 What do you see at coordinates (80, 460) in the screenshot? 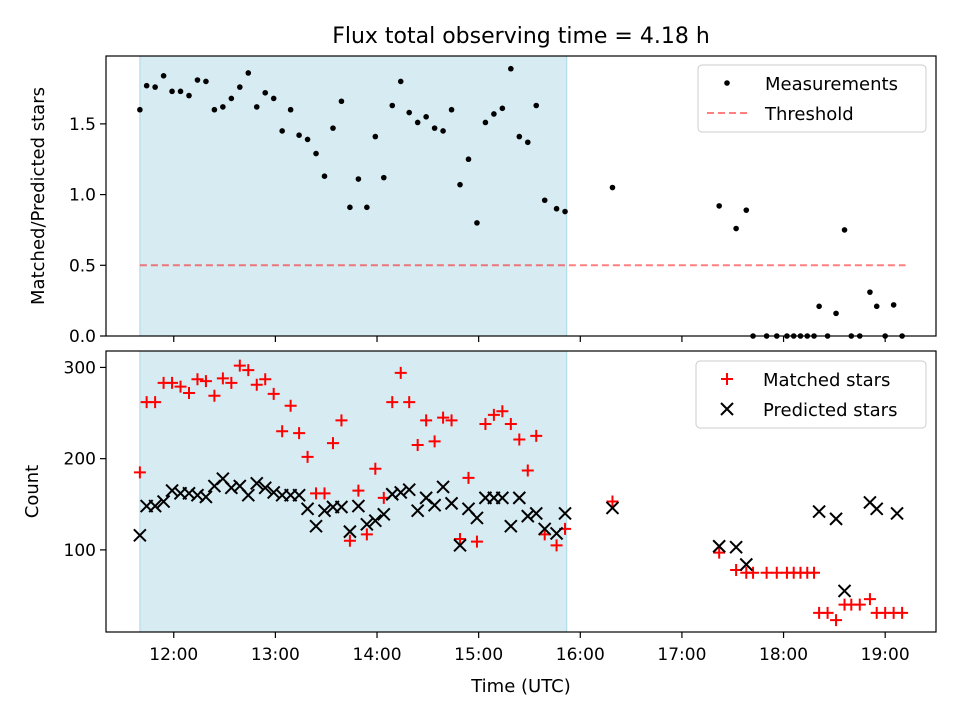
I see `y-tick-label: 200` at bounding box center [80, 460].